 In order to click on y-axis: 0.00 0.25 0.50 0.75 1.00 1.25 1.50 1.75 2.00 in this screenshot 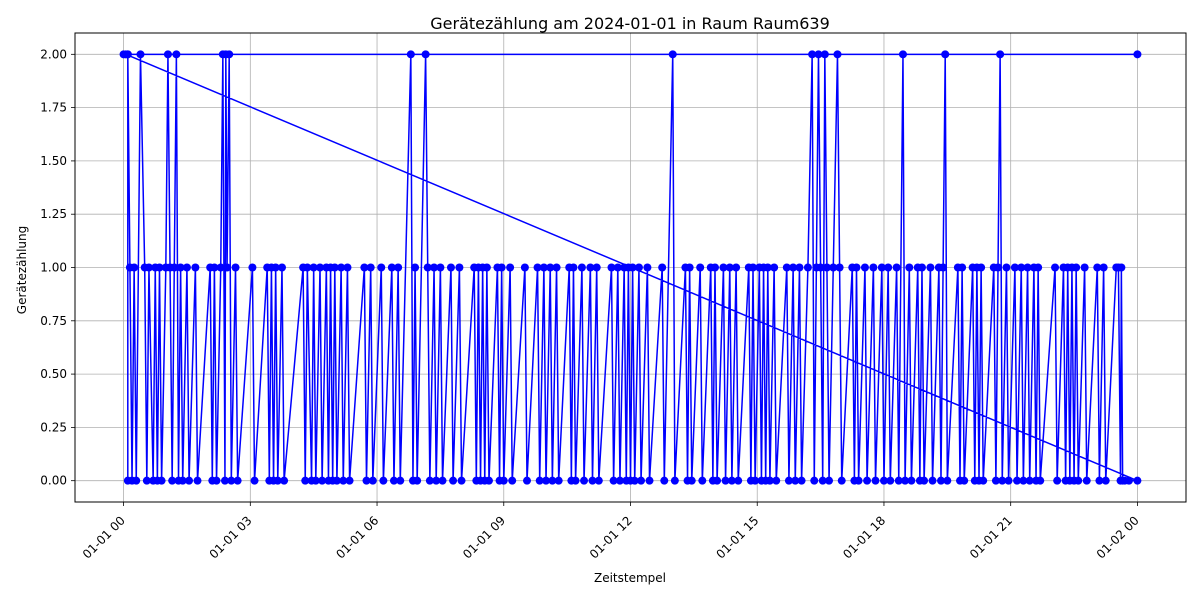, I will do `click(57, 267)`.